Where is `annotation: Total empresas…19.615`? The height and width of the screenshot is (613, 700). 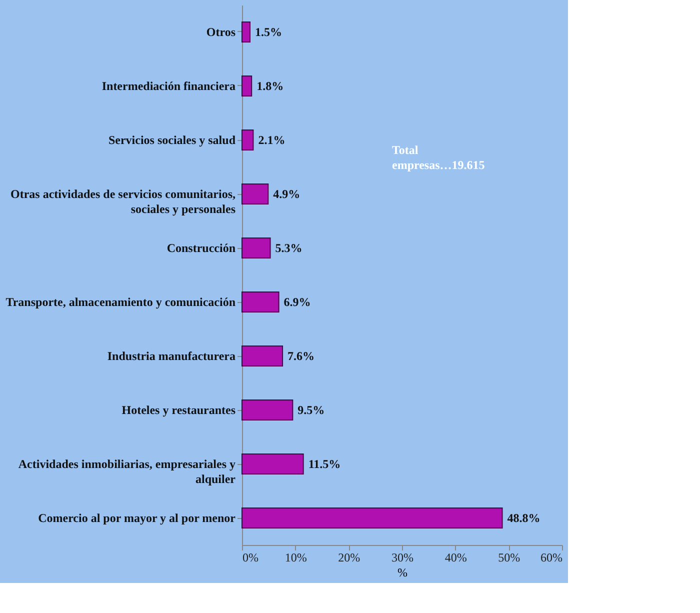
annotation: Total empresas…19.615 is located at coordinates (438, 157).